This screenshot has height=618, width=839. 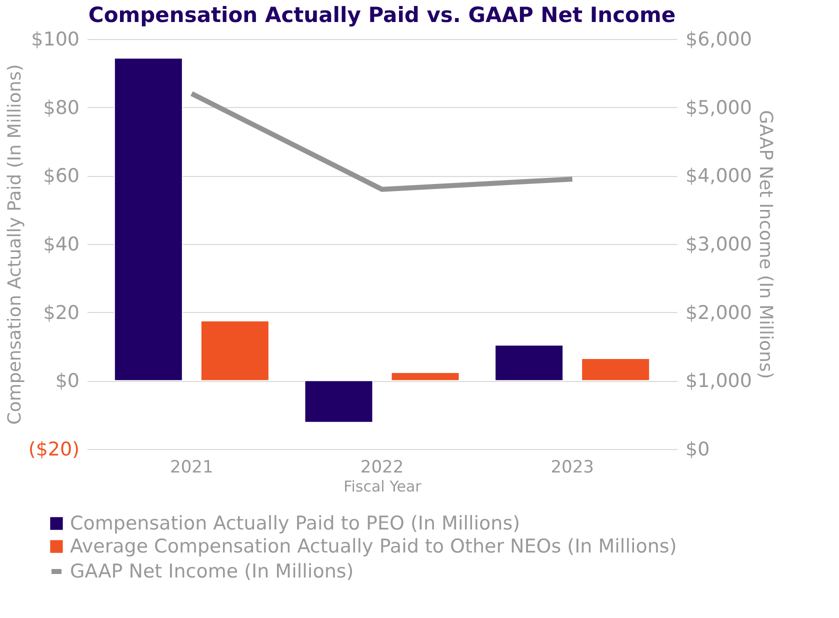 I want to click on y2-tick-label: $4,000, so click(x=719, y=176).